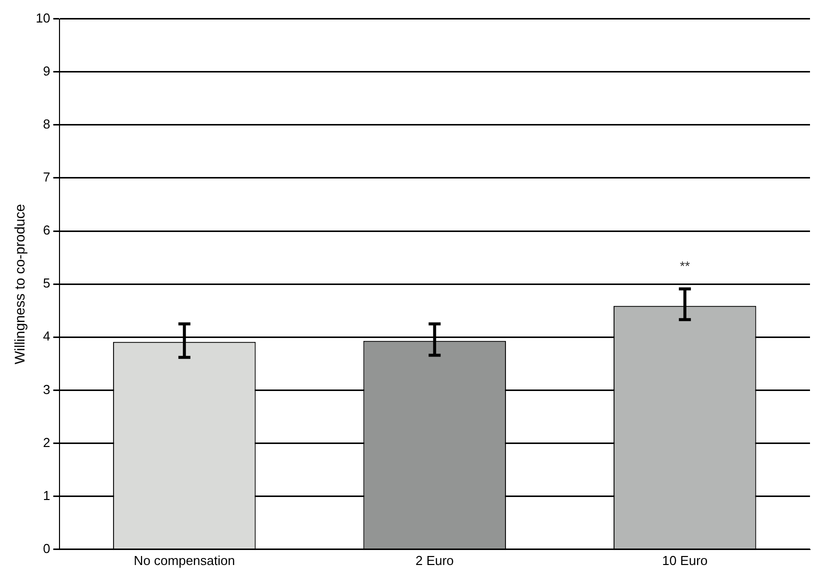 This screenshot has height=581, width=828. Describe the element at coordinates (46, 124) in the screenshot. I see `y-tick-label: 8` at that location.